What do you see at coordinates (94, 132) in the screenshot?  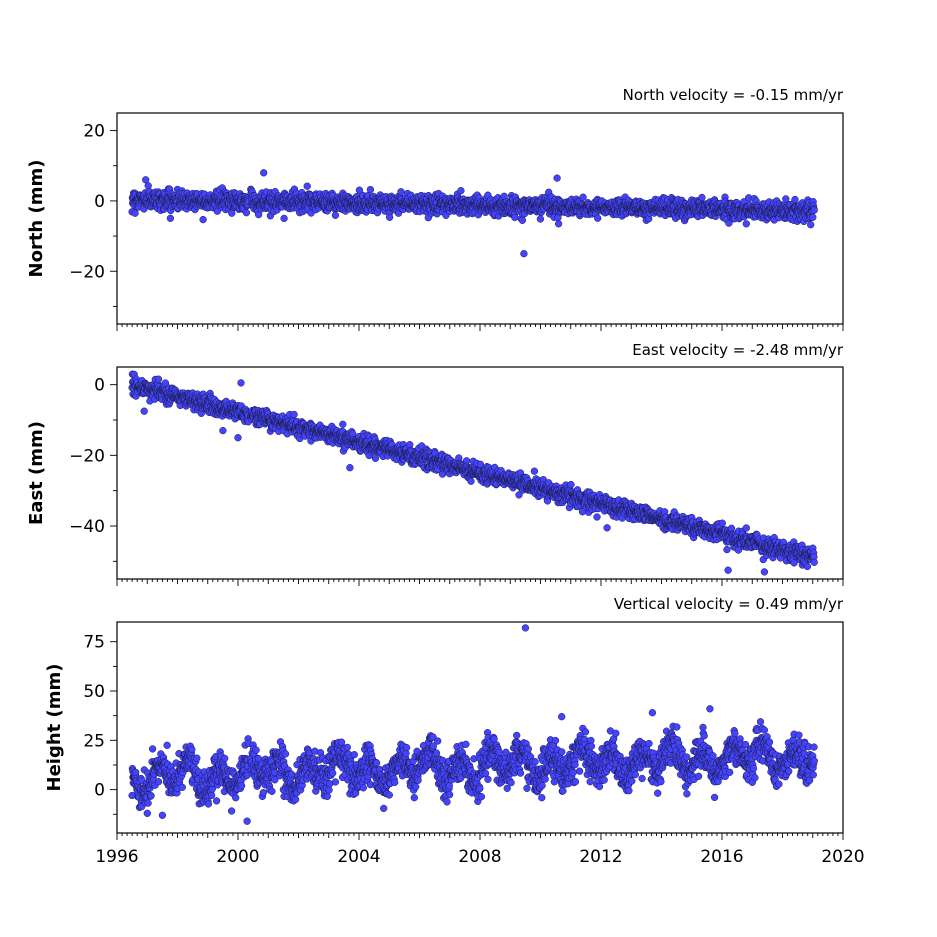 I see `north-y-tick-label: 20` at bounding box center [94, 132].